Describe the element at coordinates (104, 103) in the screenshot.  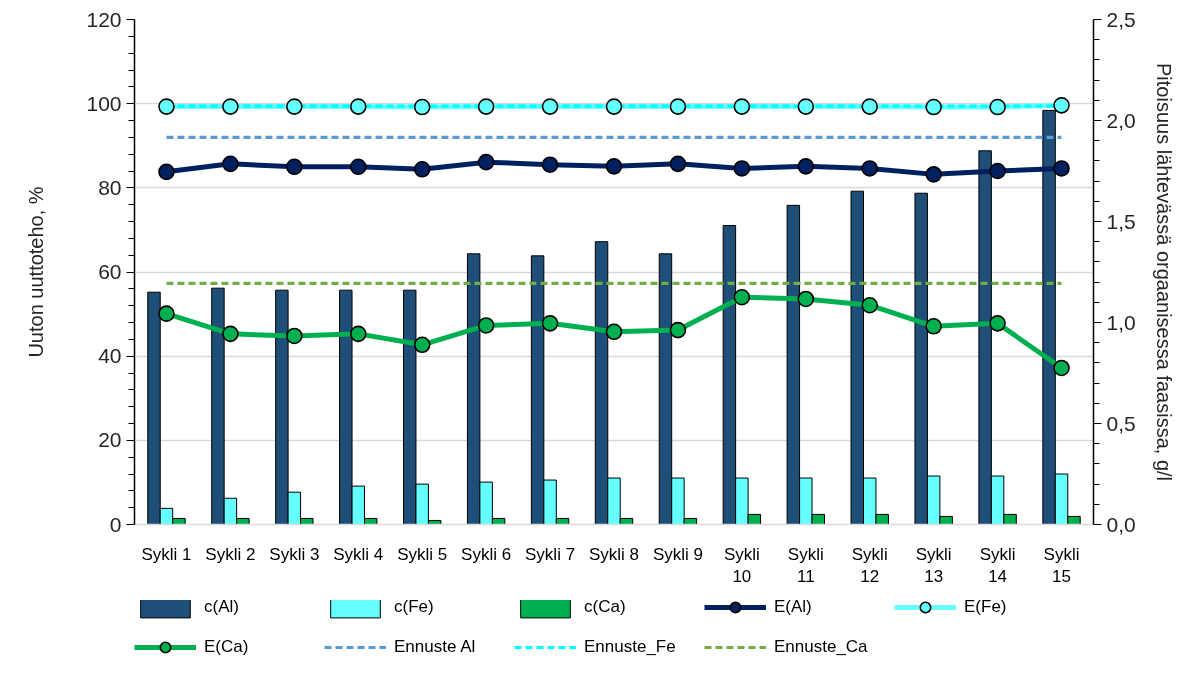
I see `y-tick-label: 100` at that location.